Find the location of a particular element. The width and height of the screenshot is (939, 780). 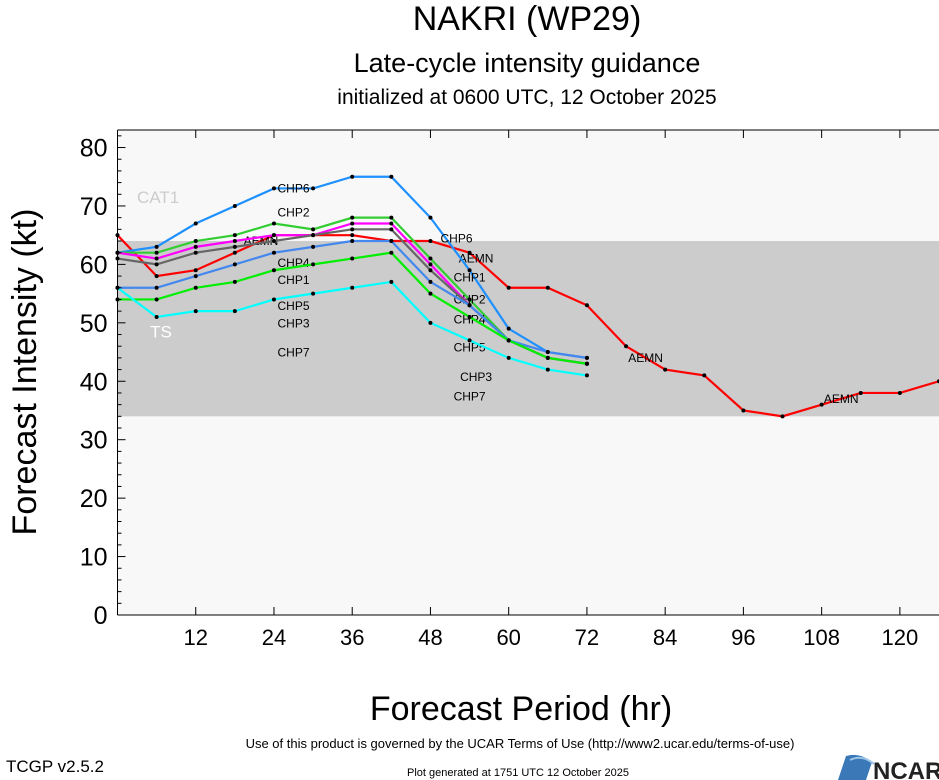

chart-subtitle: Late-cycle intensity guidance is located at coordinates (527, 63).